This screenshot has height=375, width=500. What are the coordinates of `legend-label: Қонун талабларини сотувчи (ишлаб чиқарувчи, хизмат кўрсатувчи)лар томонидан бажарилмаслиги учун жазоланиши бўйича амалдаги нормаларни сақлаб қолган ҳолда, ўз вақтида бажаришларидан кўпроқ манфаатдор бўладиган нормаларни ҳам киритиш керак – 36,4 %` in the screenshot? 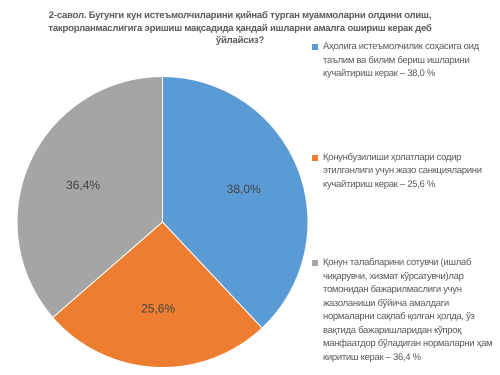 It's located at (407, 309).